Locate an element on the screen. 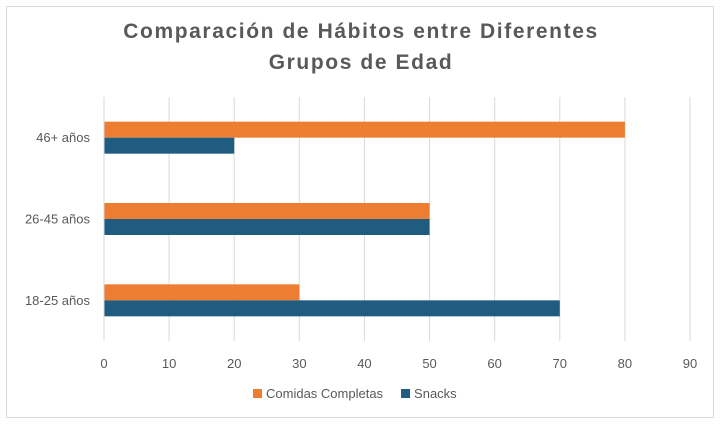  legend-swatch-snacks is located at coordinates (406, 393).